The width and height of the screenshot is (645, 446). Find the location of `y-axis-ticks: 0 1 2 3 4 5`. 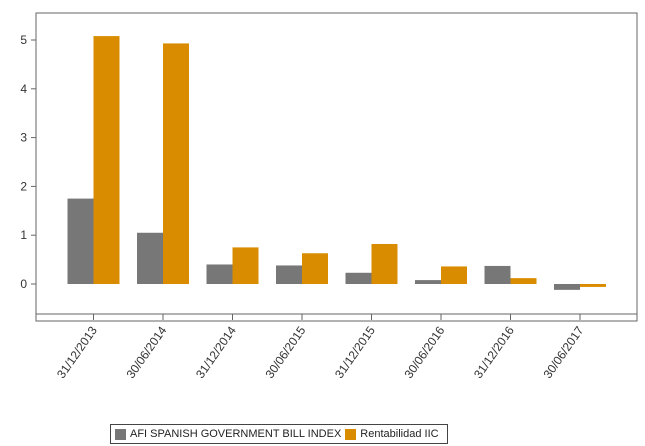

y-axis-ticks: 0 1 2 3 4 5 is located at coordinates (28, 162).